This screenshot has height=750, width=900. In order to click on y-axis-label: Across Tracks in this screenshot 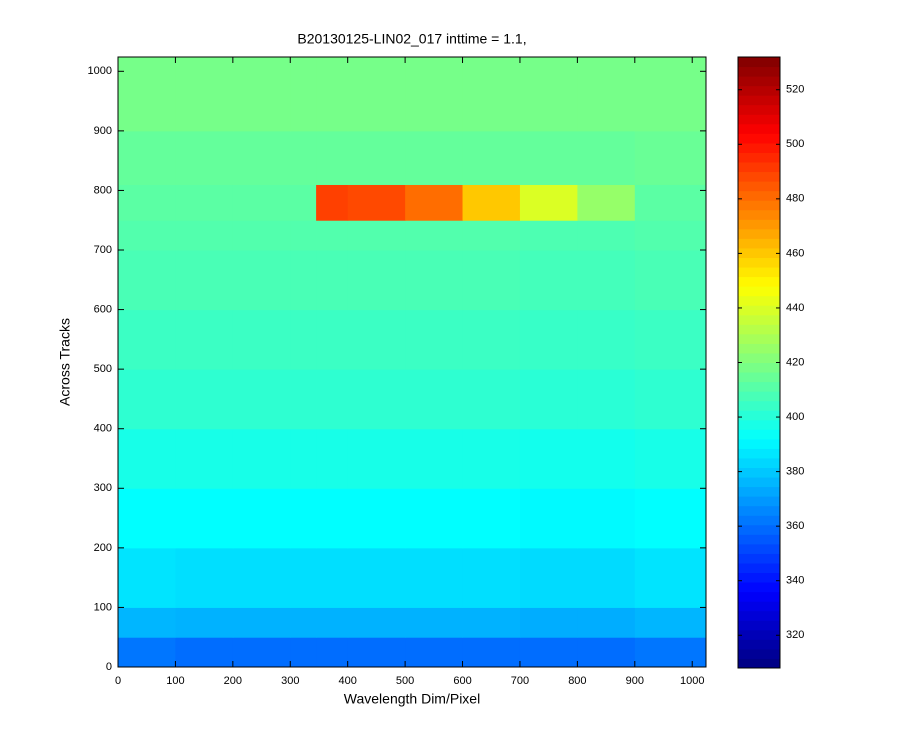, I will do `click(65, 362)`.